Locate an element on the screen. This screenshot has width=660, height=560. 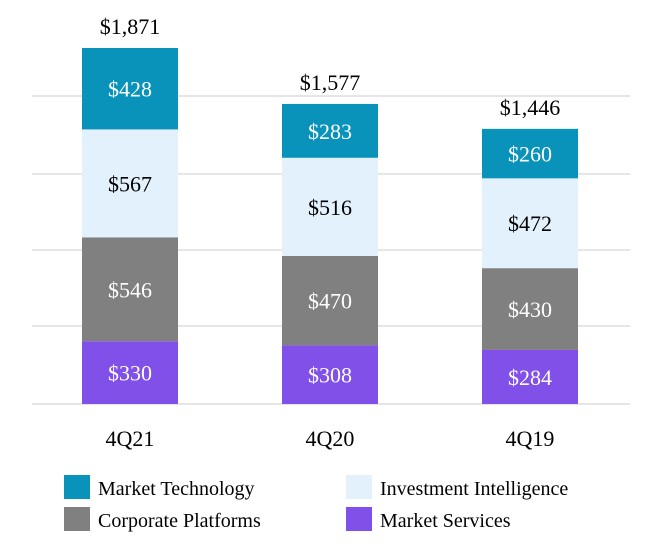
x-tick-label: 4Q19 is located at coordinates (530, 438).